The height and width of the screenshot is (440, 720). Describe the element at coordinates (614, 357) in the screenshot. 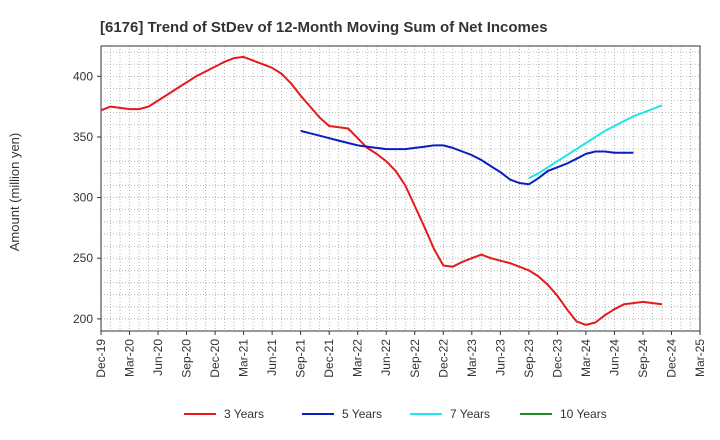

I see `x-tick-label: Jun-24` at that location.